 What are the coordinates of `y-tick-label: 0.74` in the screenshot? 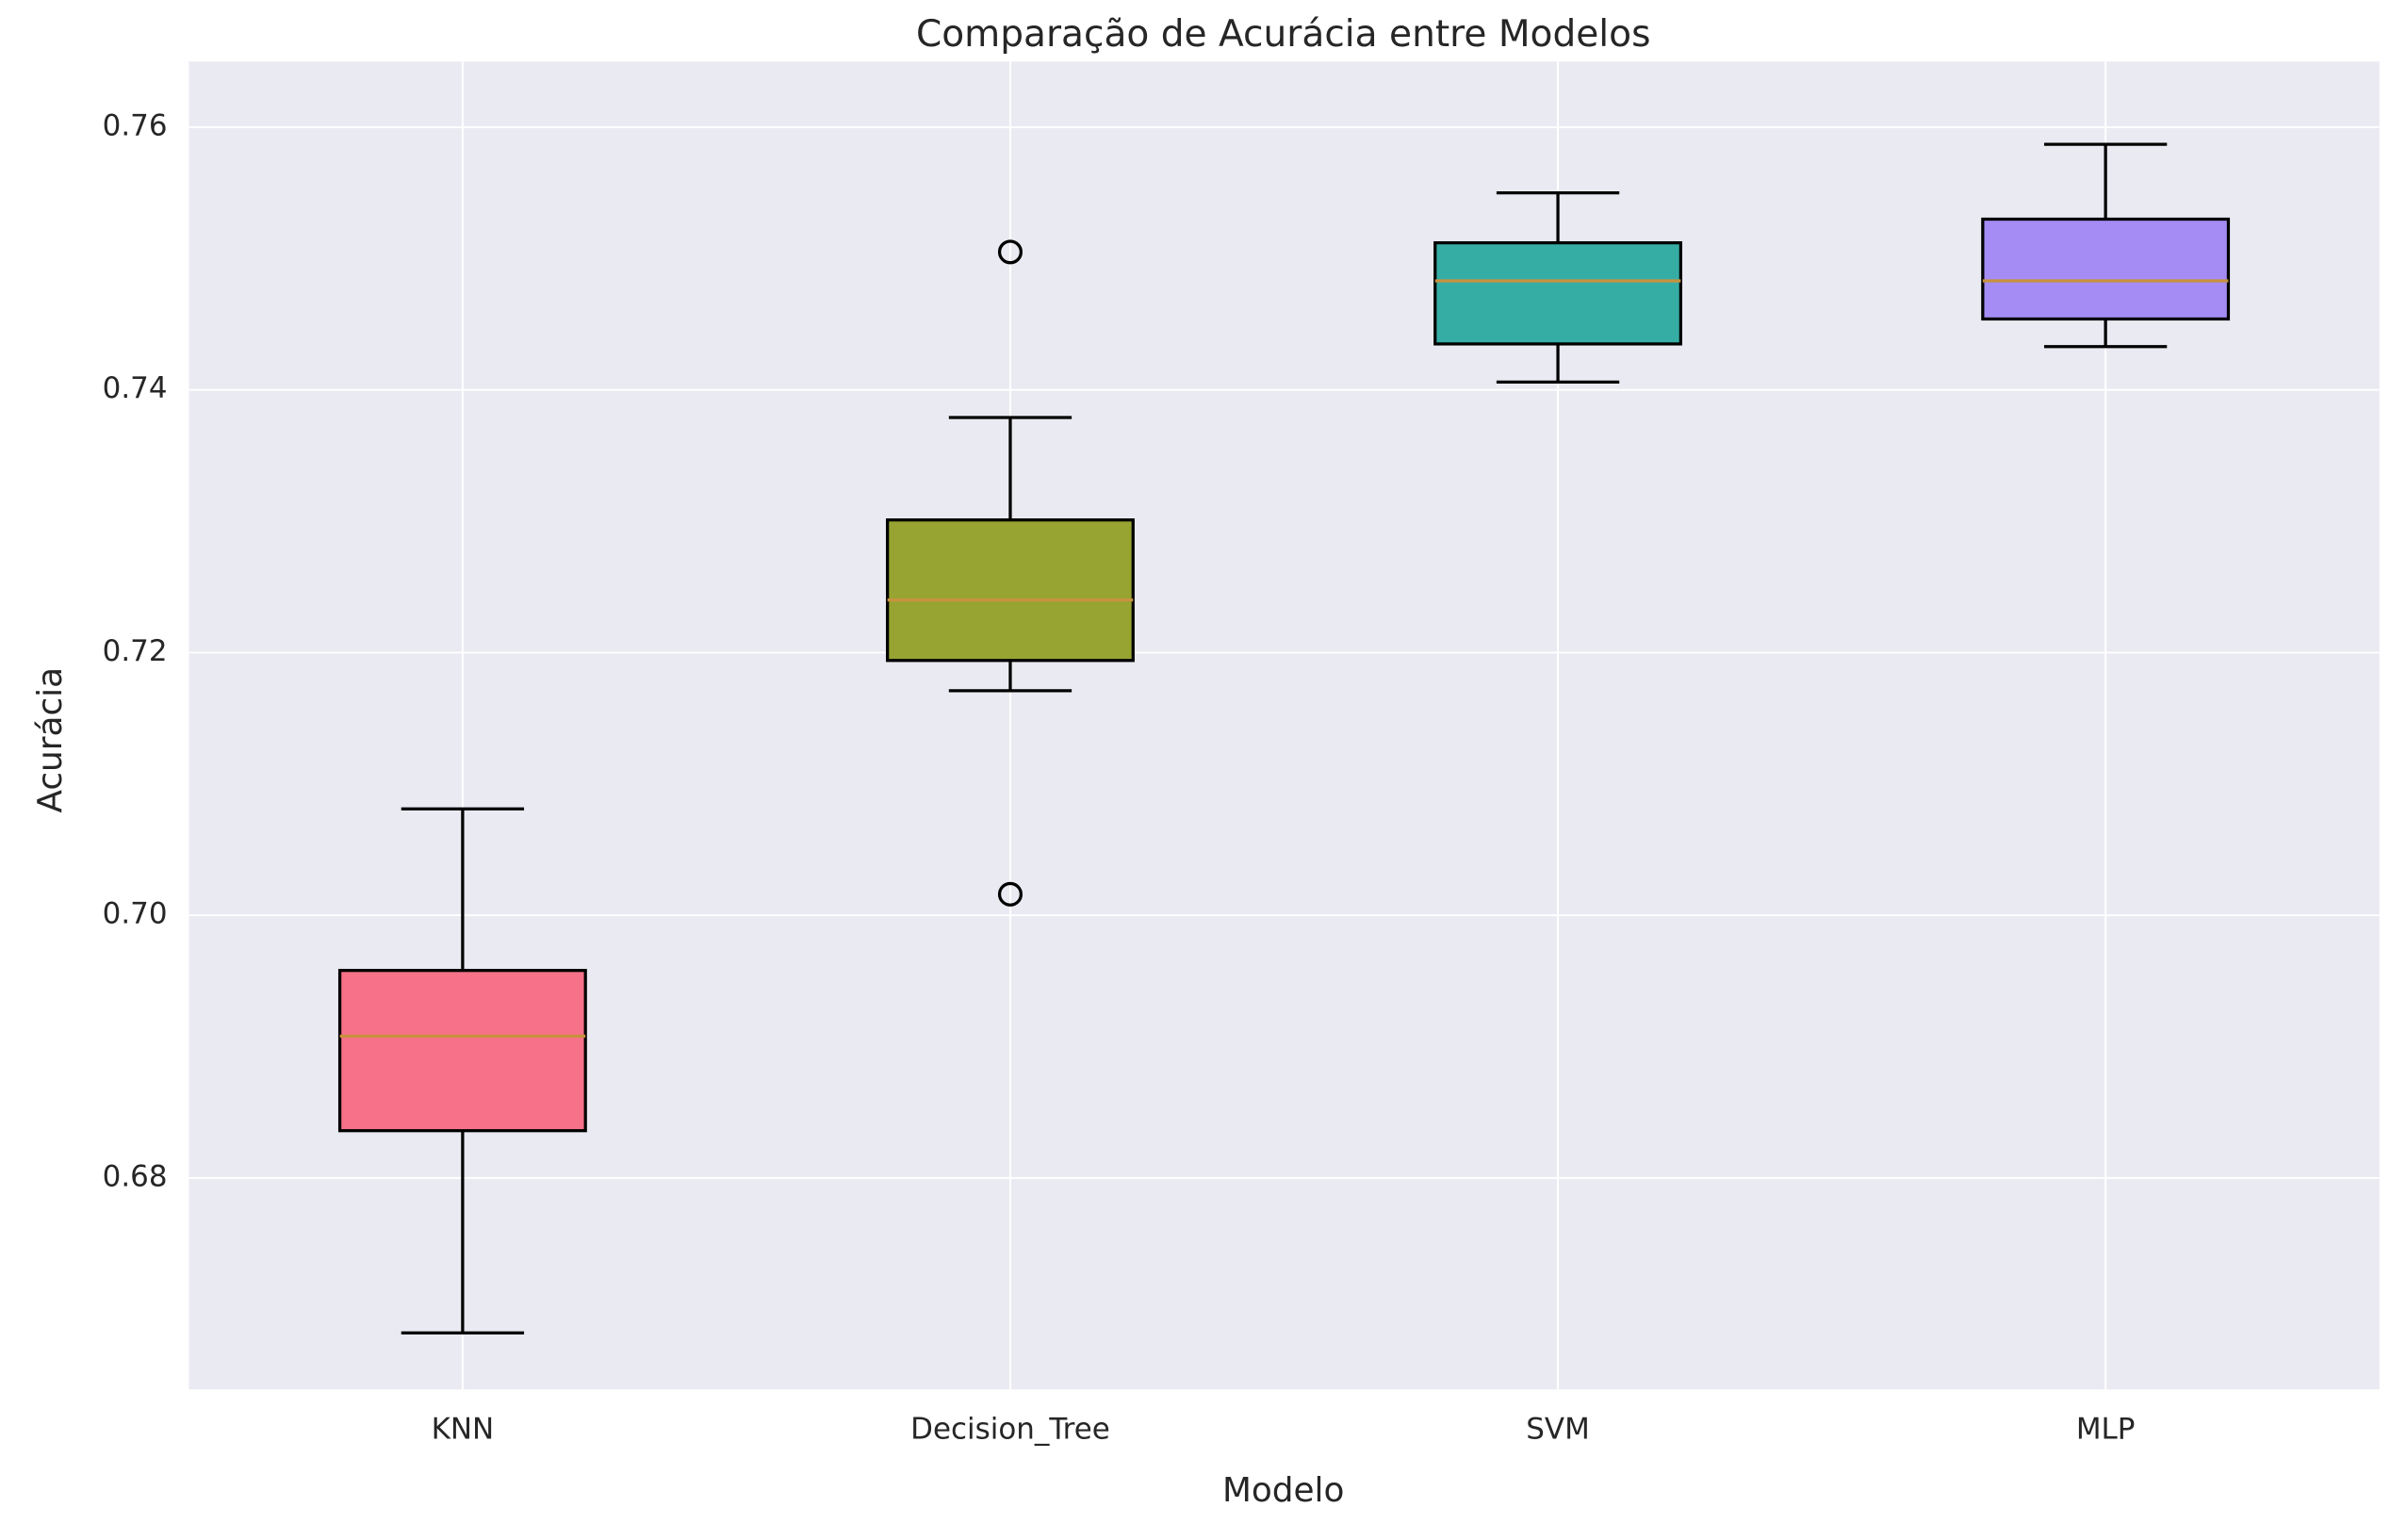 It's located at (135, 388).